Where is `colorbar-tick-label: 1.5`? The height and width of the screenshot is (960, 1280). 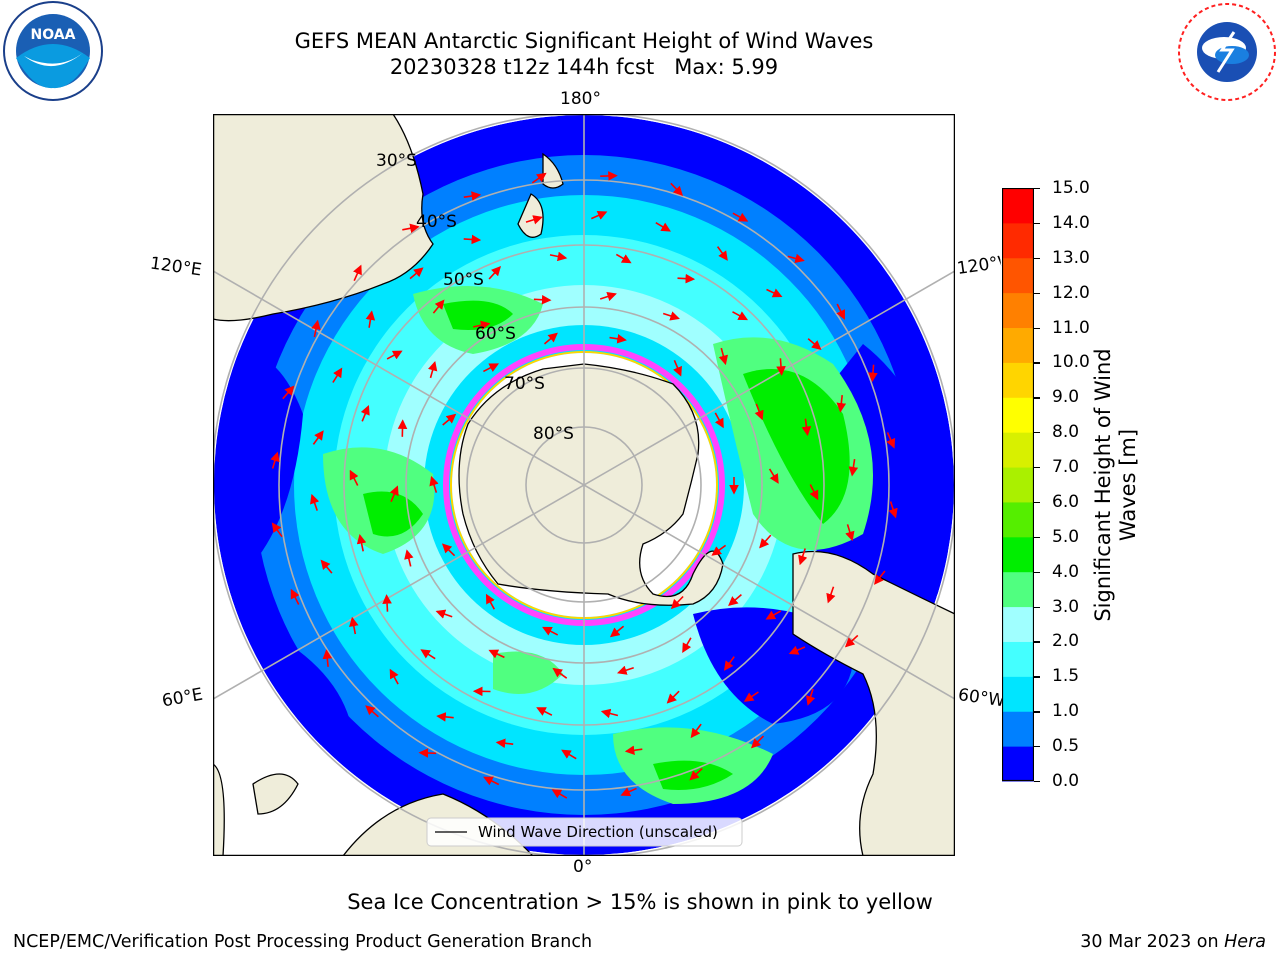
colorbar-tick-label: 1.5 is located at coordinates (1066, 676).